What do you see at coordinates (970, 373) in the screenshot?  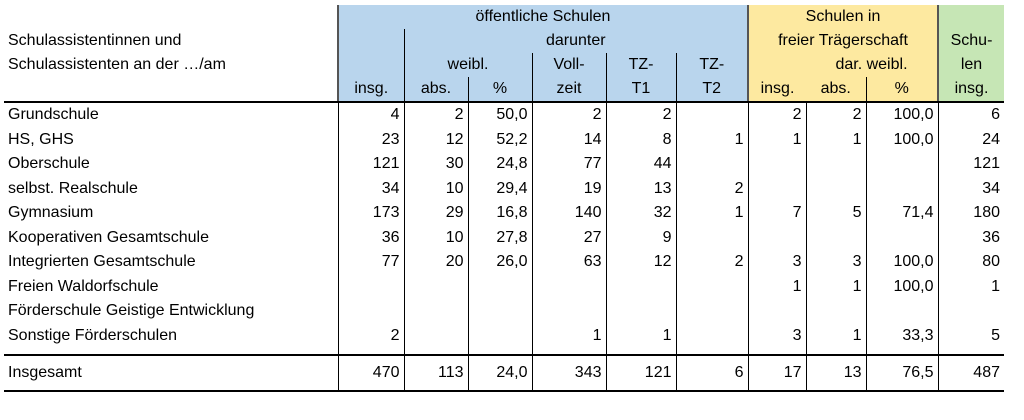 I see `cell: 487` at bounding box center [970, 373].